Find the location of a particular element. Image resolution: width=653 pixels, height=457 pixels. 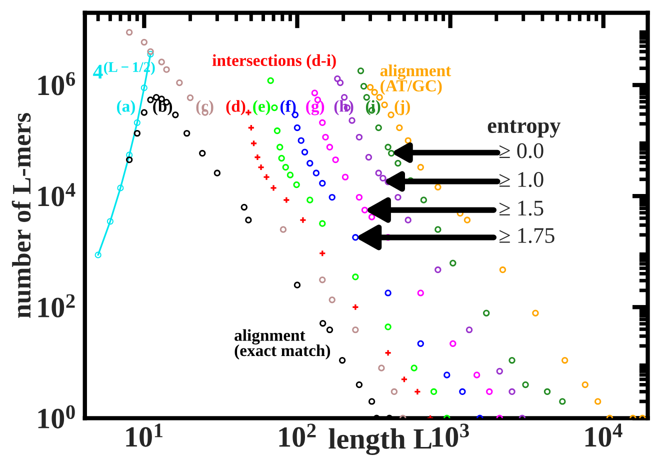

annotation: (j) is located at coordinates (402, 108).